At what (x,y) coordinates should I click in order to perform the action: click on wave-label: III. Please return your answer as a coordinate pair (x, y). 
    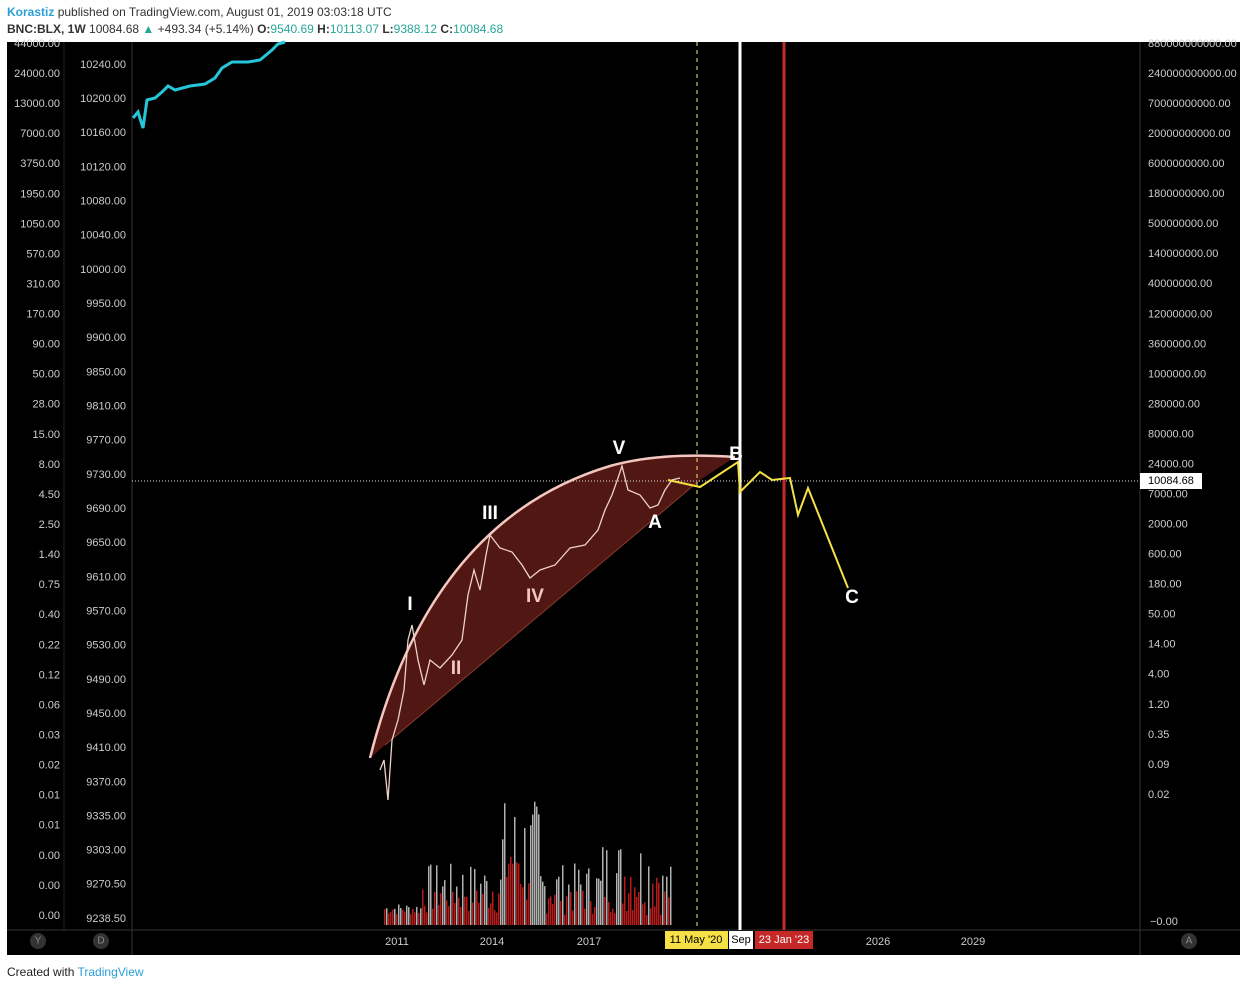
    Looking at the image, I should click on (490, 513).